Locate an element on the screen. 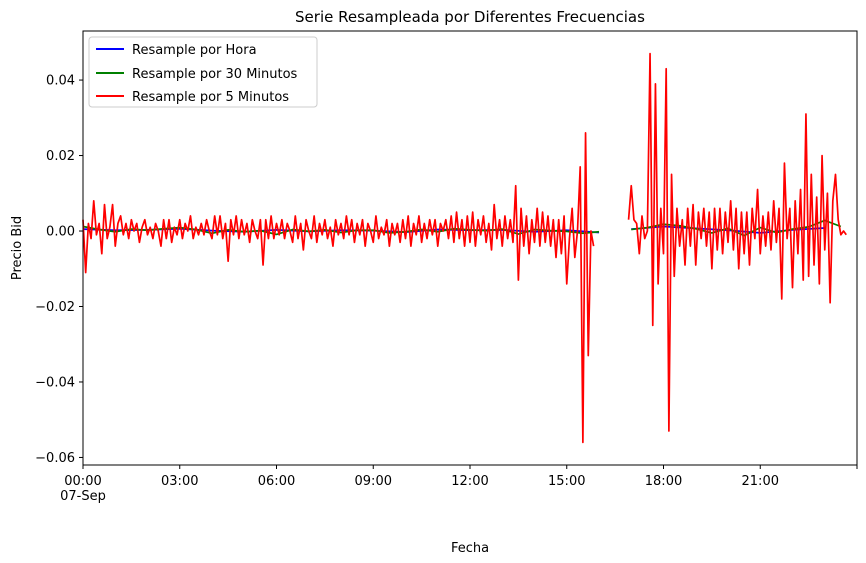 The width and height of the screenshot is (866, 563). y-axis-label: Precio Bid is located at coordinates (17, 248).